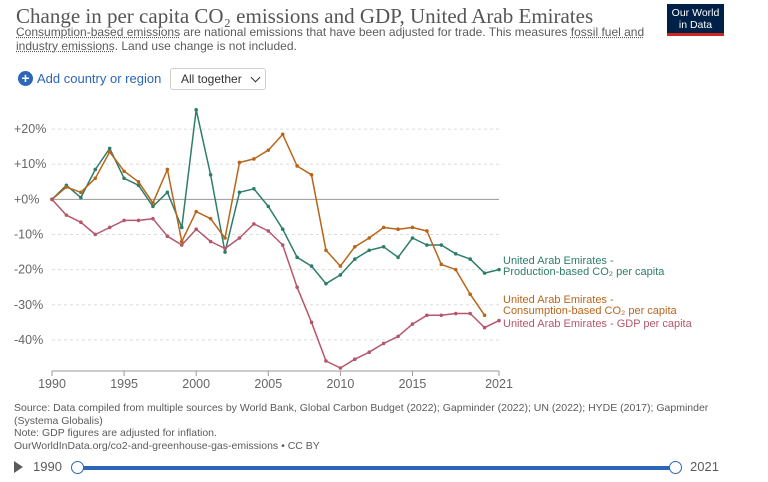  What do you see at coordinates (196, 229) in the screenshot?
I see `point-gdp-2000` at bounding box center [196, 229].